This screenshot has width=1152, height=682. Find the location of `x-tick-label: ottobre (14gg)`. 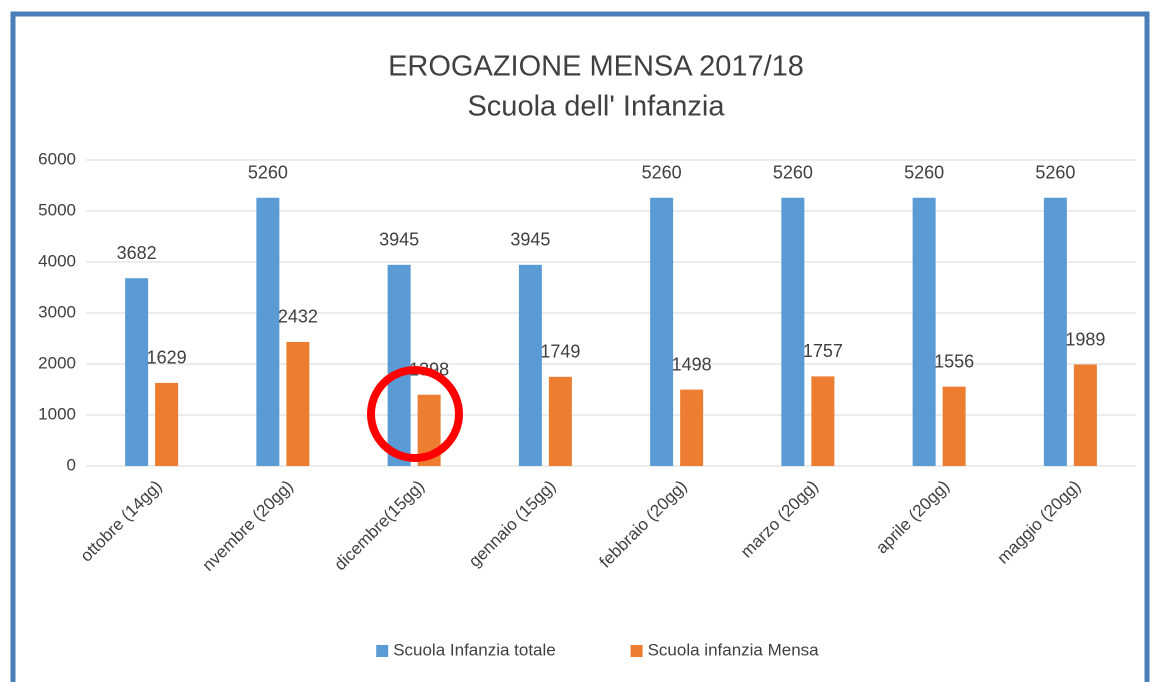

x-tick-label: ottobre (14gg) is located at coordinates (121, 521).